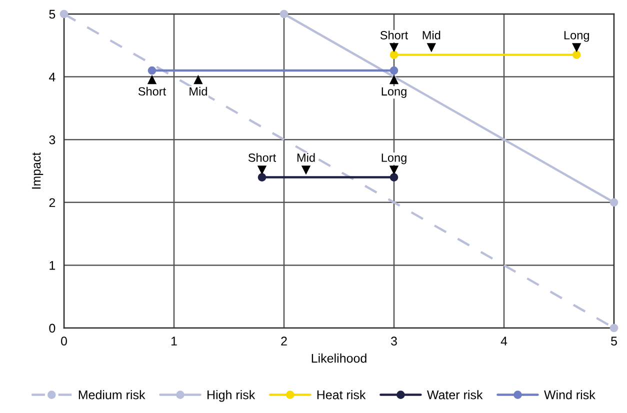 This screenshot has height=413, width=627. I want to click on legend-label: Water risk, so click(454, 395).